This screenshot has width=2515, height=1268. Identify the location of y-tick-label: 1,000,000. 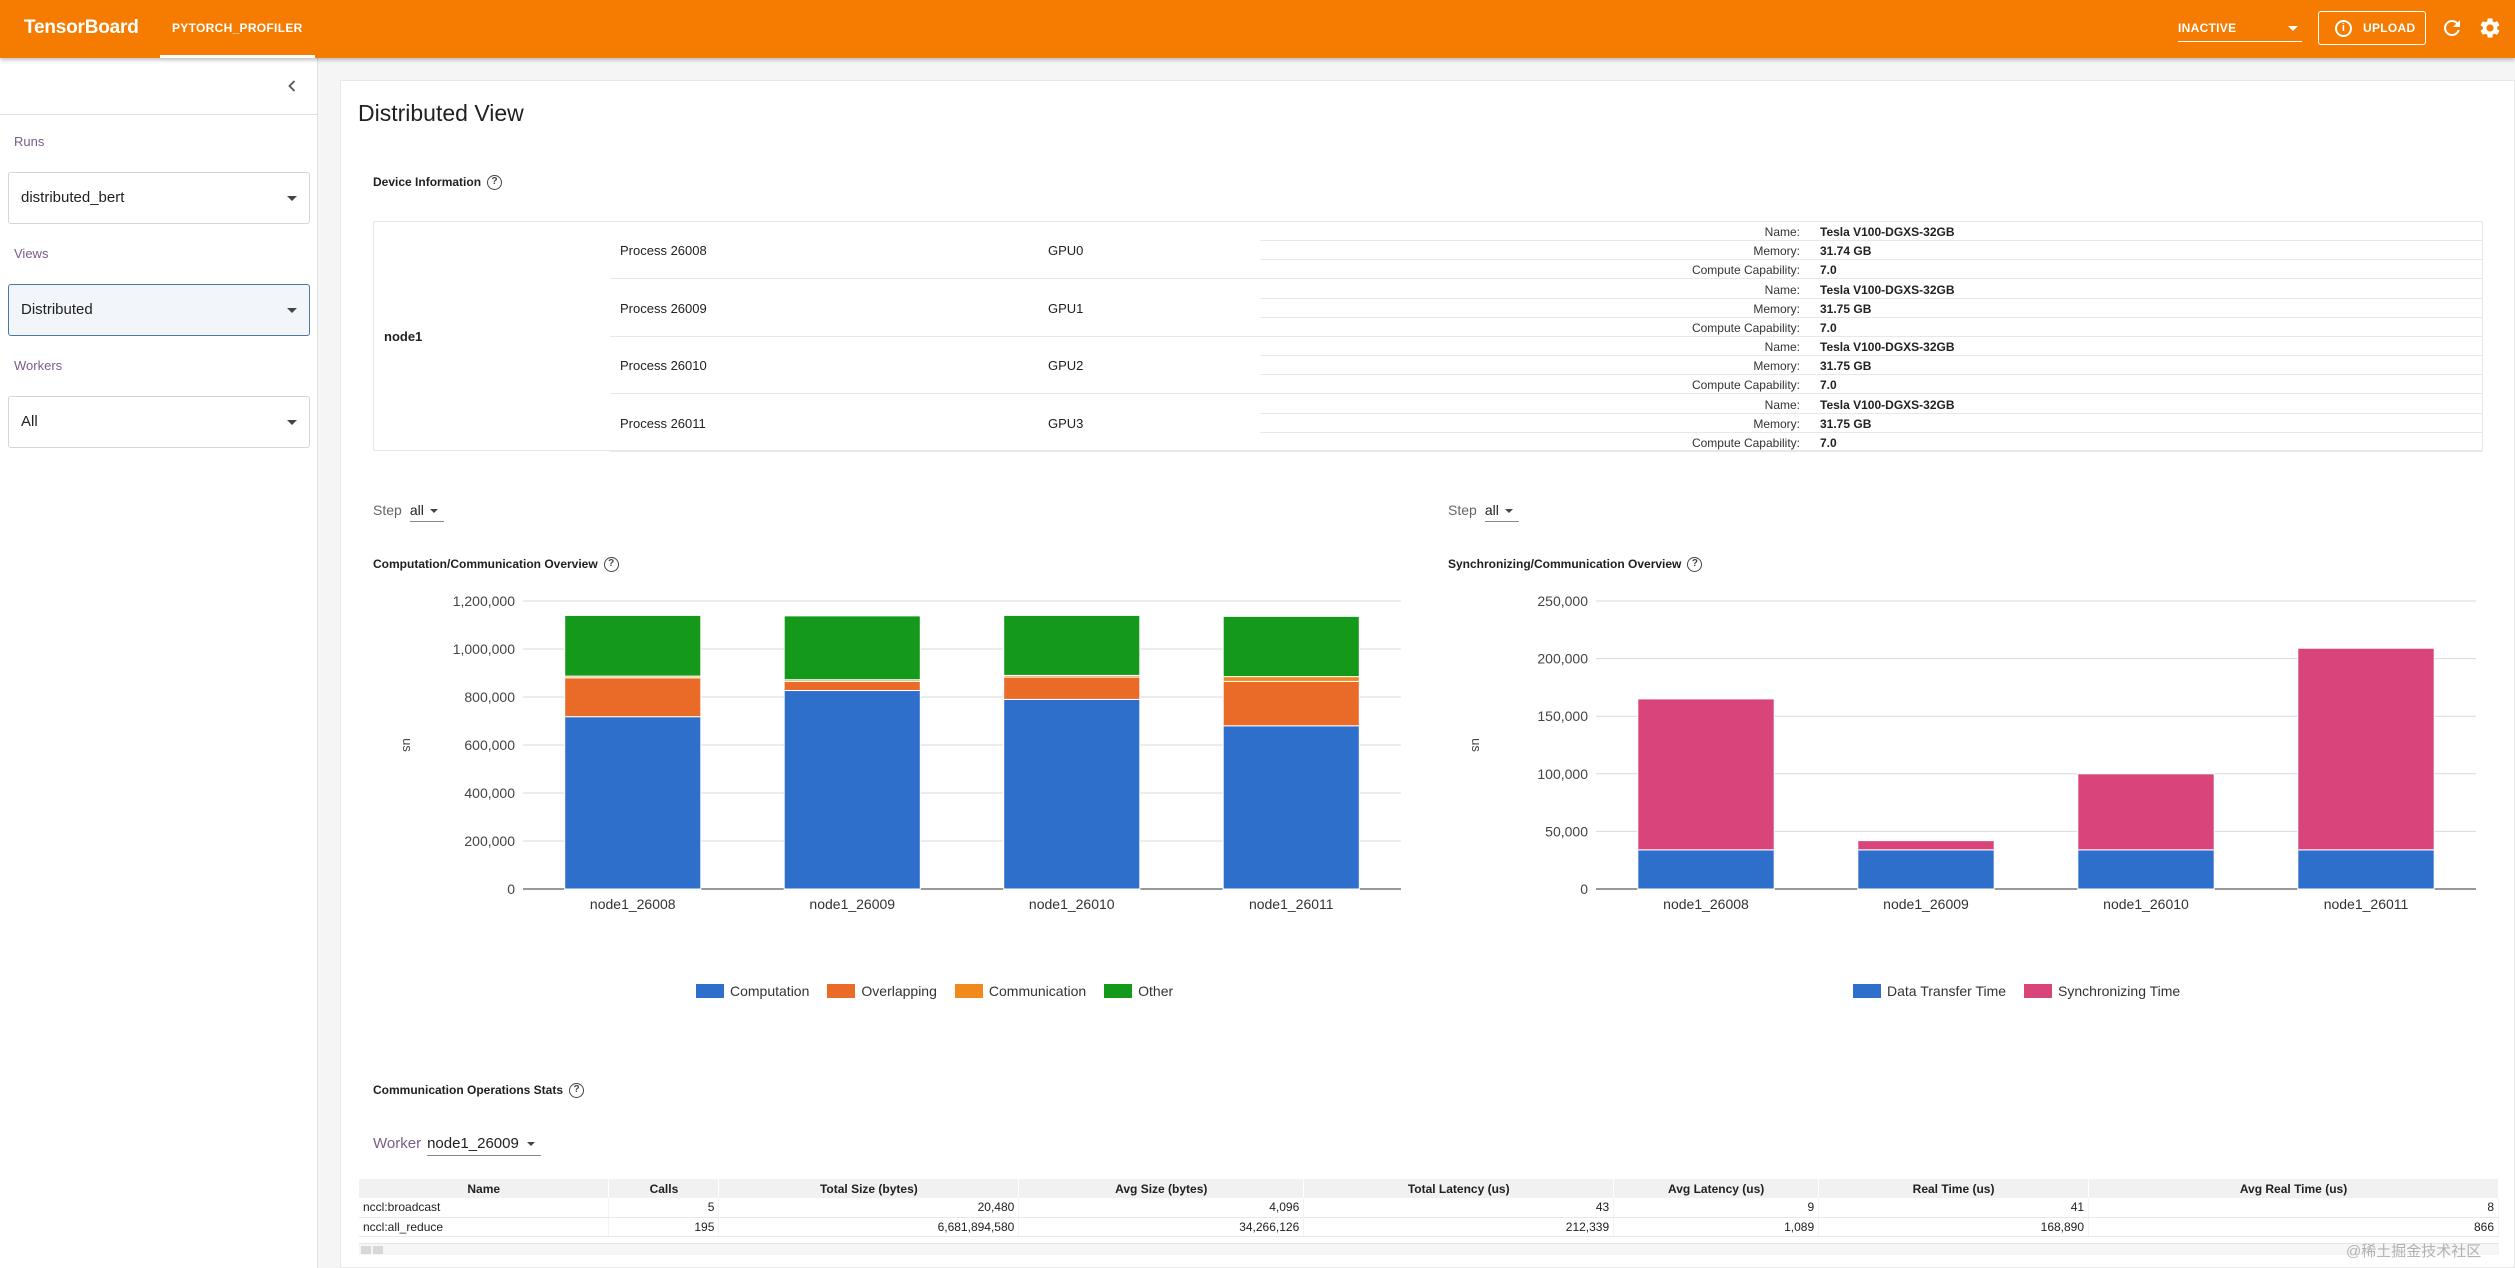
(484, 649).